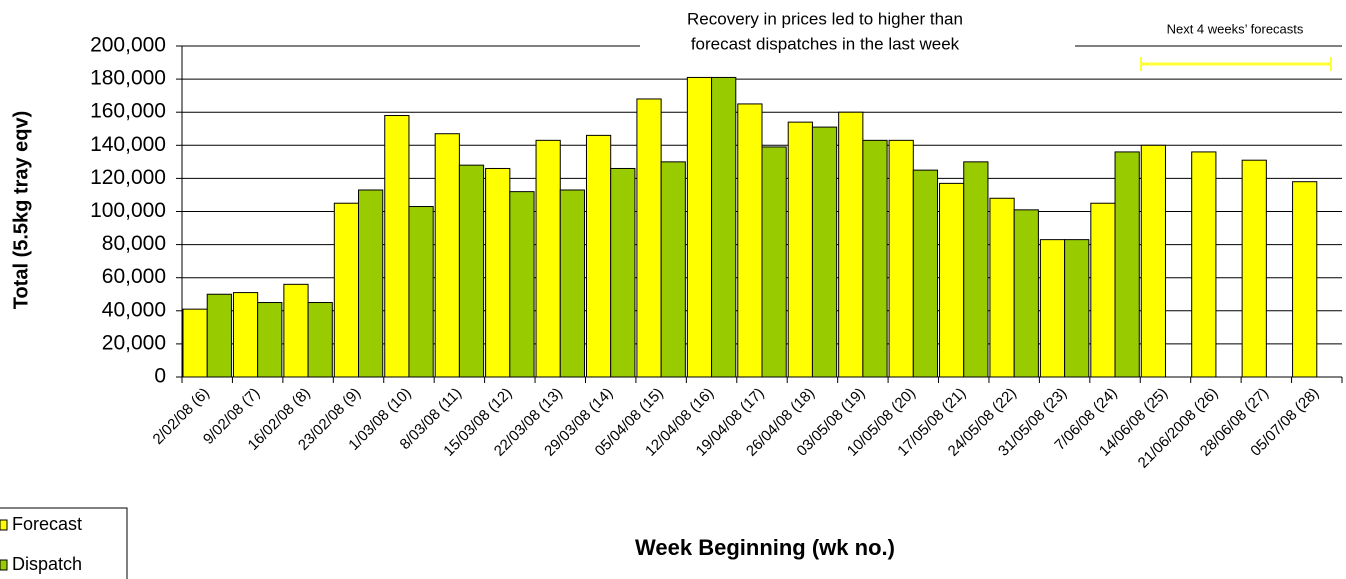  I want to click on annotation: Recovery in prices led to higher than, so click(825, 18).